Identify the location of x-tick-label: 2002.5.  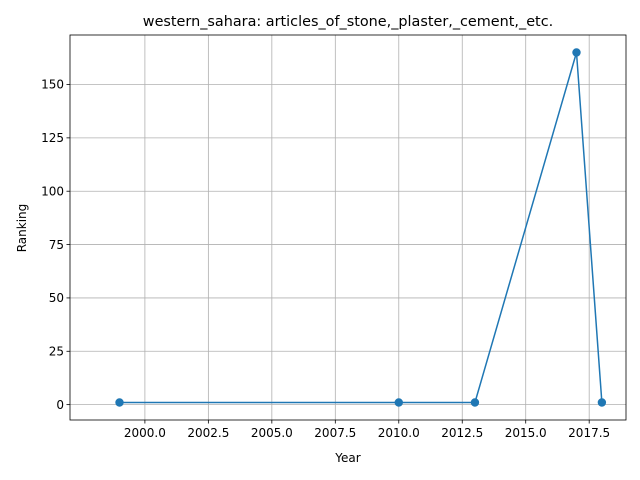
(208, 433).